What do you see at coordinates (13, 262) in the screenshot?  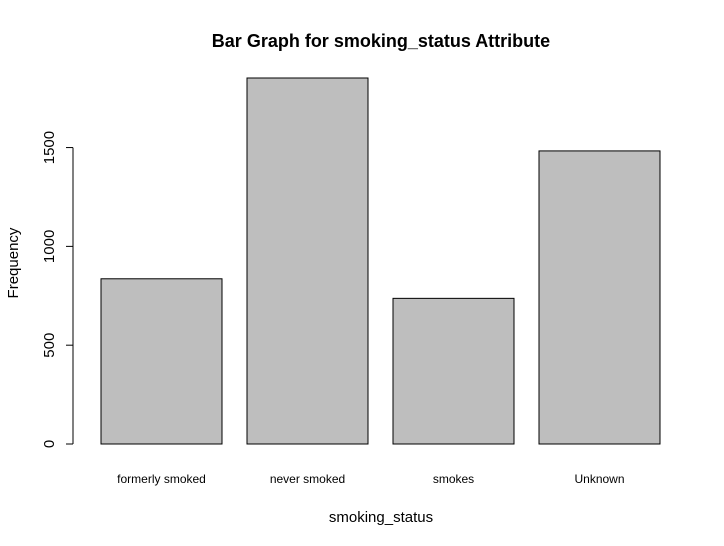 I see `y-axis-label: Frequency` at bounding box center [13, 262].